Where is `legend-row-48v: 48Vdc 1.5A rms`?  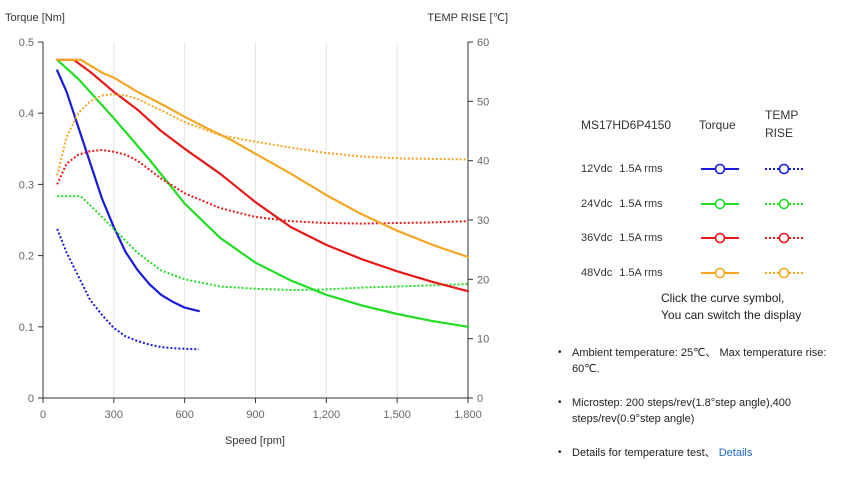 legend-row-48v: 48Vdc 1.5A rms is located at coordinates (695, 271).